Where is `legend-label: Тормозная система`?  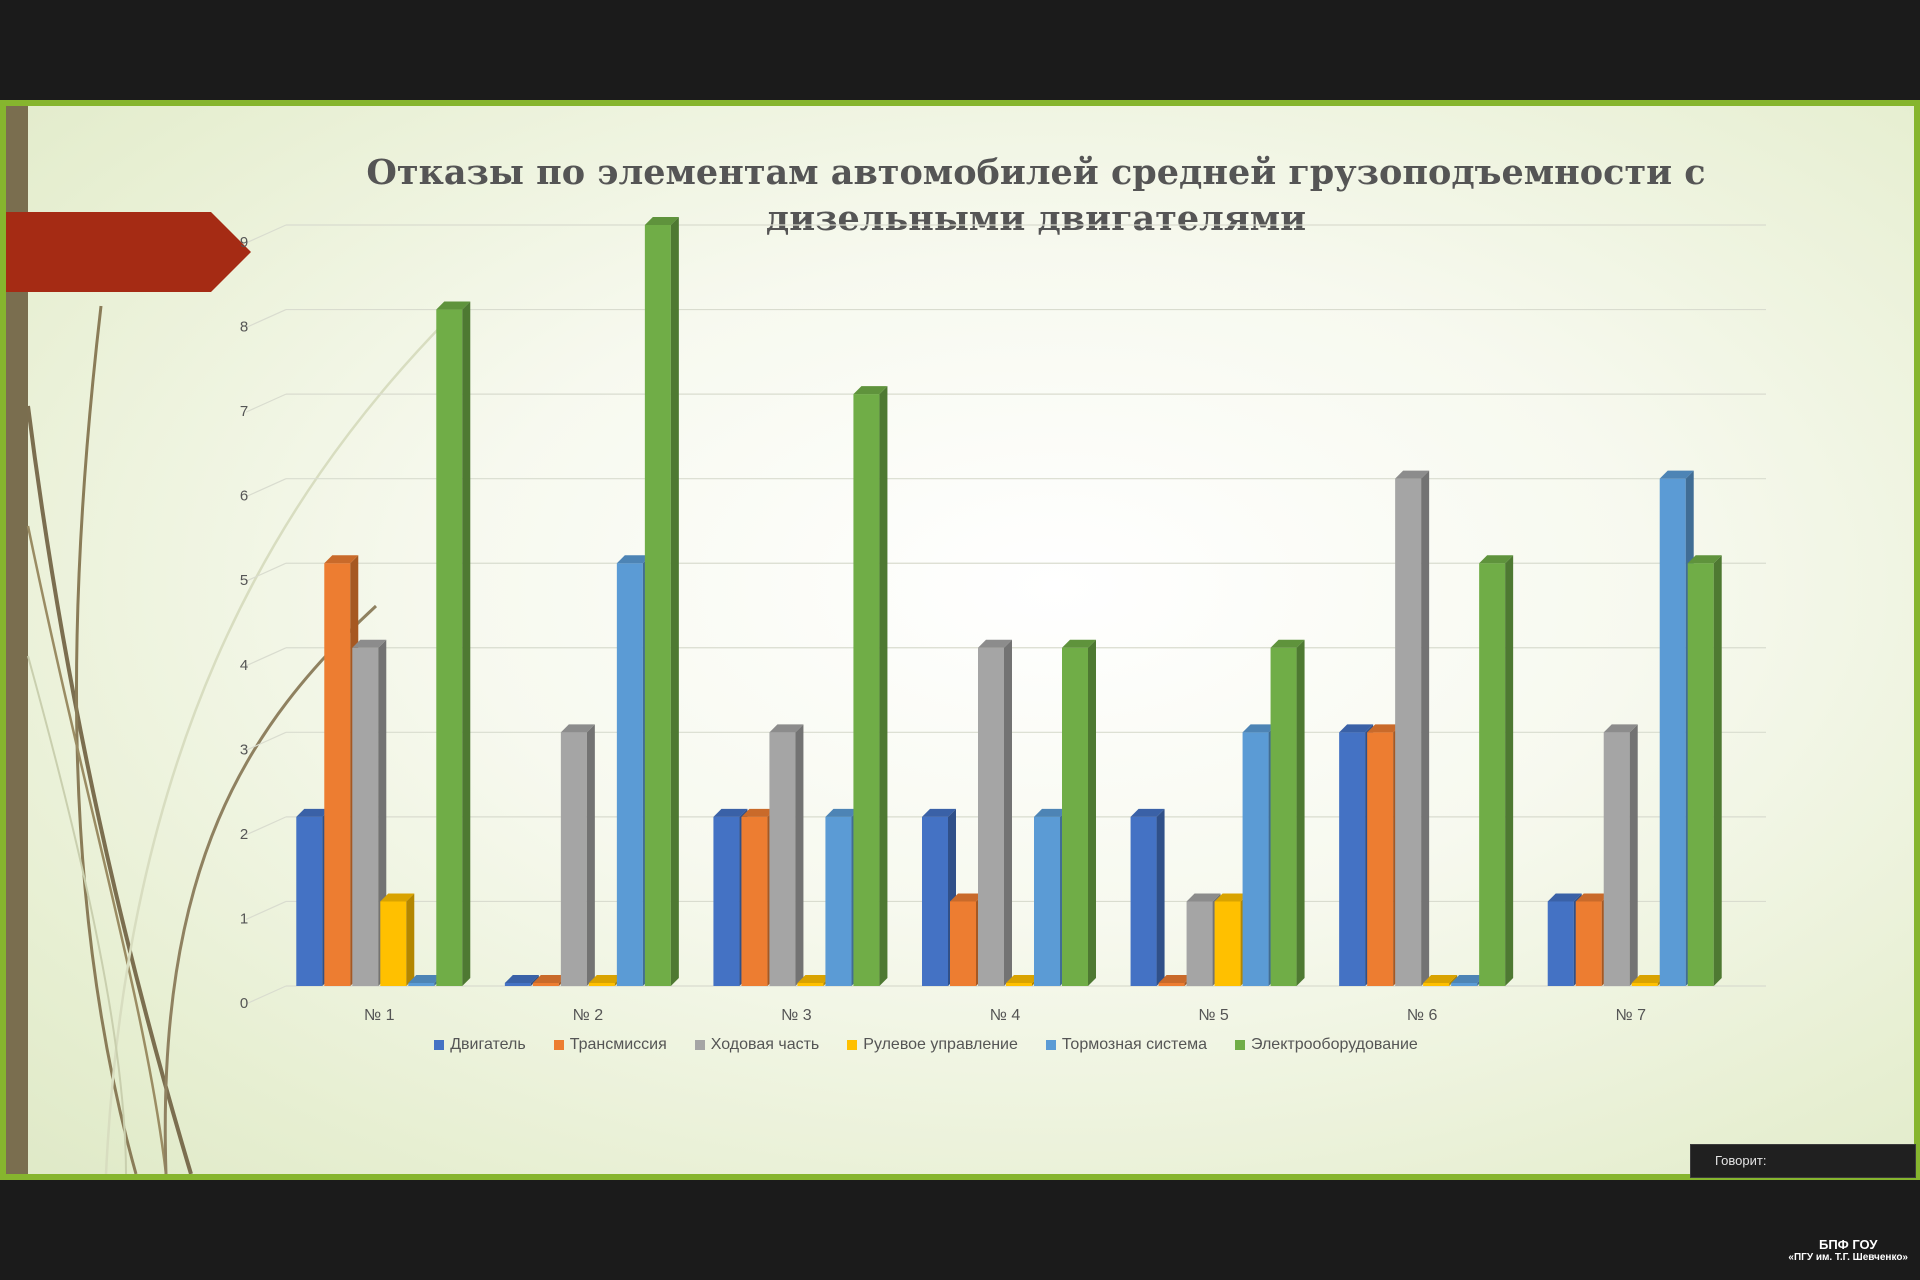
legend-label: Тормозная система is located at coordinates (1134, 1044).